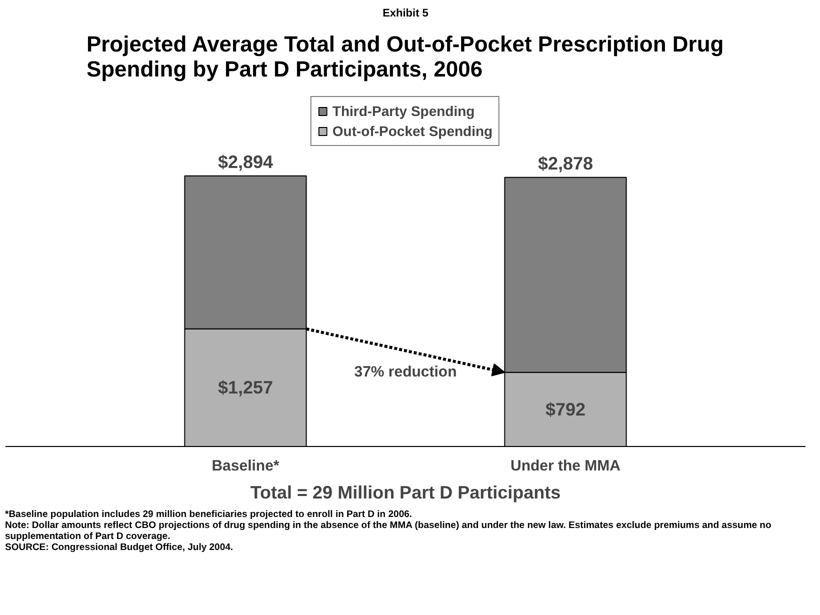  What do you see at coordinates (565, 409) in the screenshot?
I see `data-label: $792` at bounding box center [565, 409].